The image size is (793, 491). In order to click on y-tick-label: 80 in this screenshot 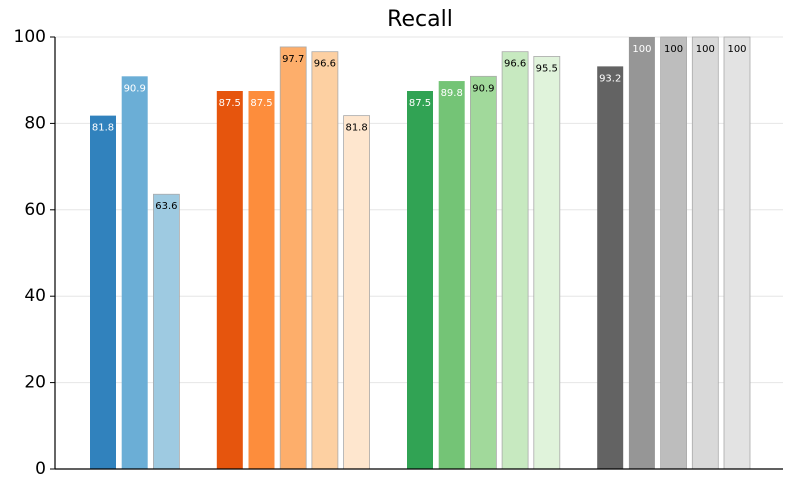, I will do `click(35, 123)`.